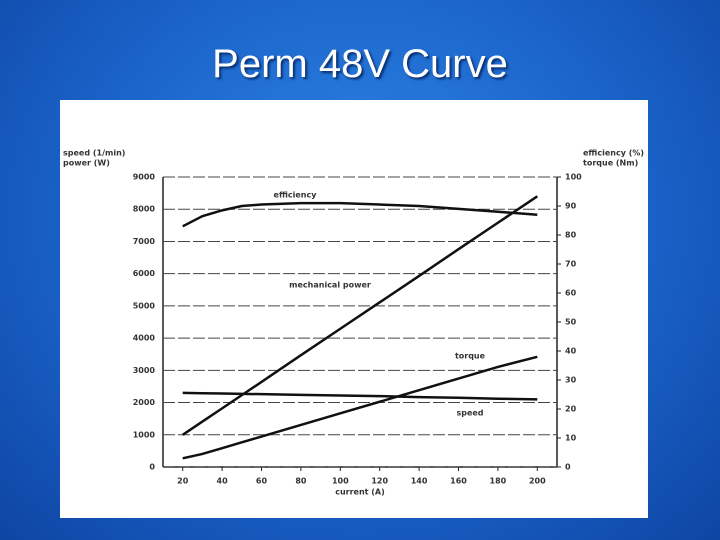 This screenshot has width=720, height=540. I want to click on y-tick-label: 2000, so click(144, 402).